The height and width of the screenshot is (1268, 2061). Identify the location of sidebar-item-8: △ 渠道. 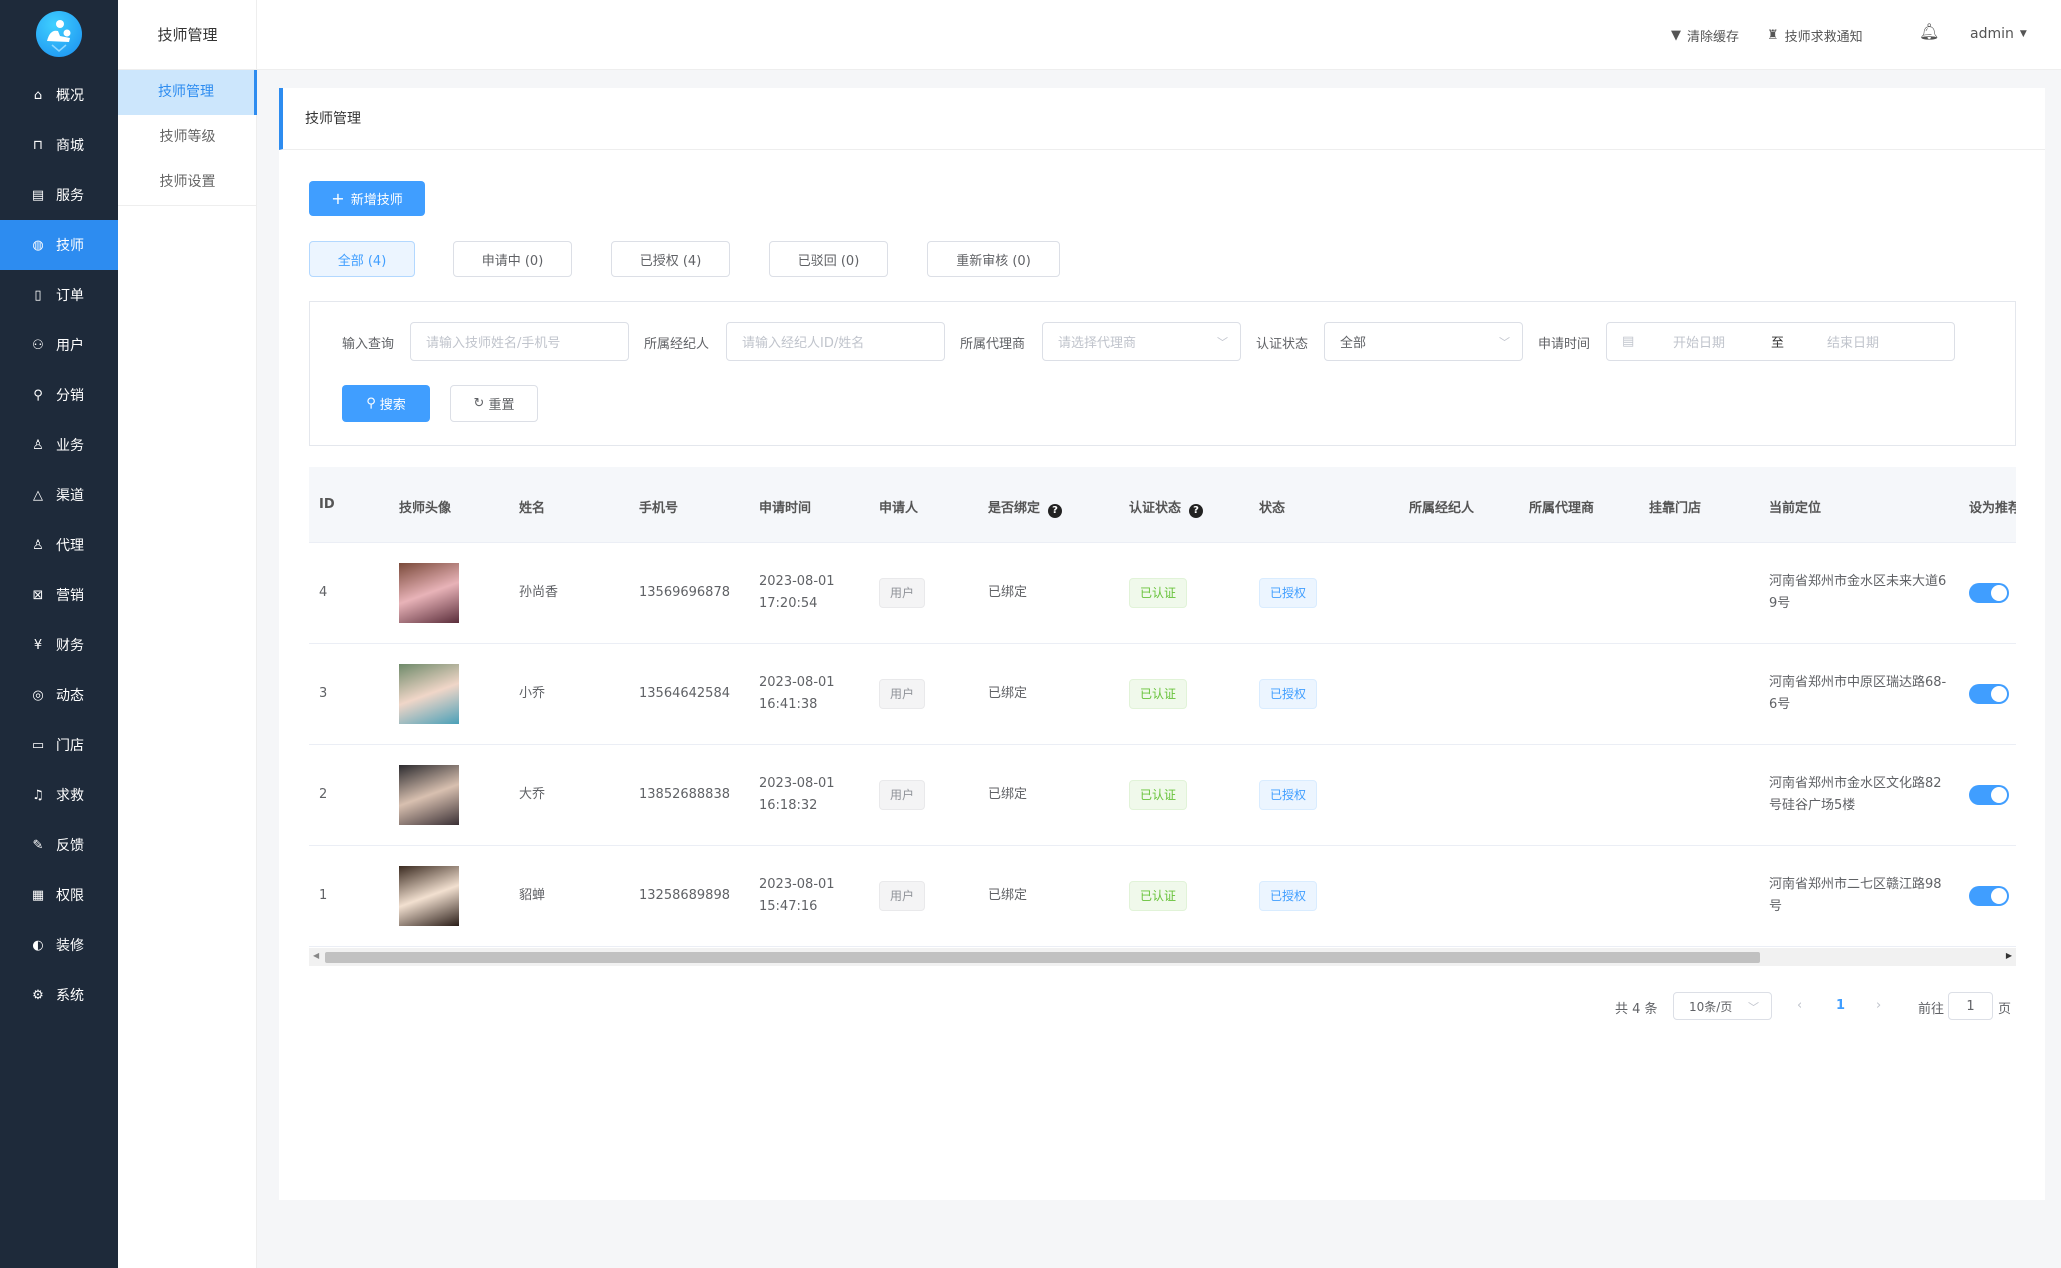
(59, 495).